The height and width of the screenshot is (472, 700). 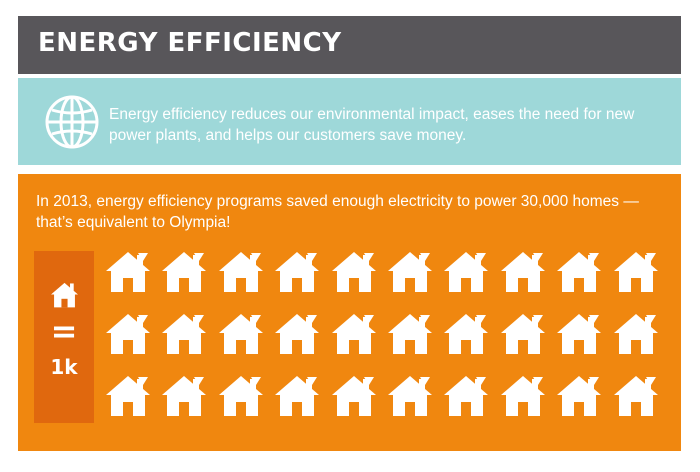 I want to click on legend-equals: =, so click(x=64, y=331).